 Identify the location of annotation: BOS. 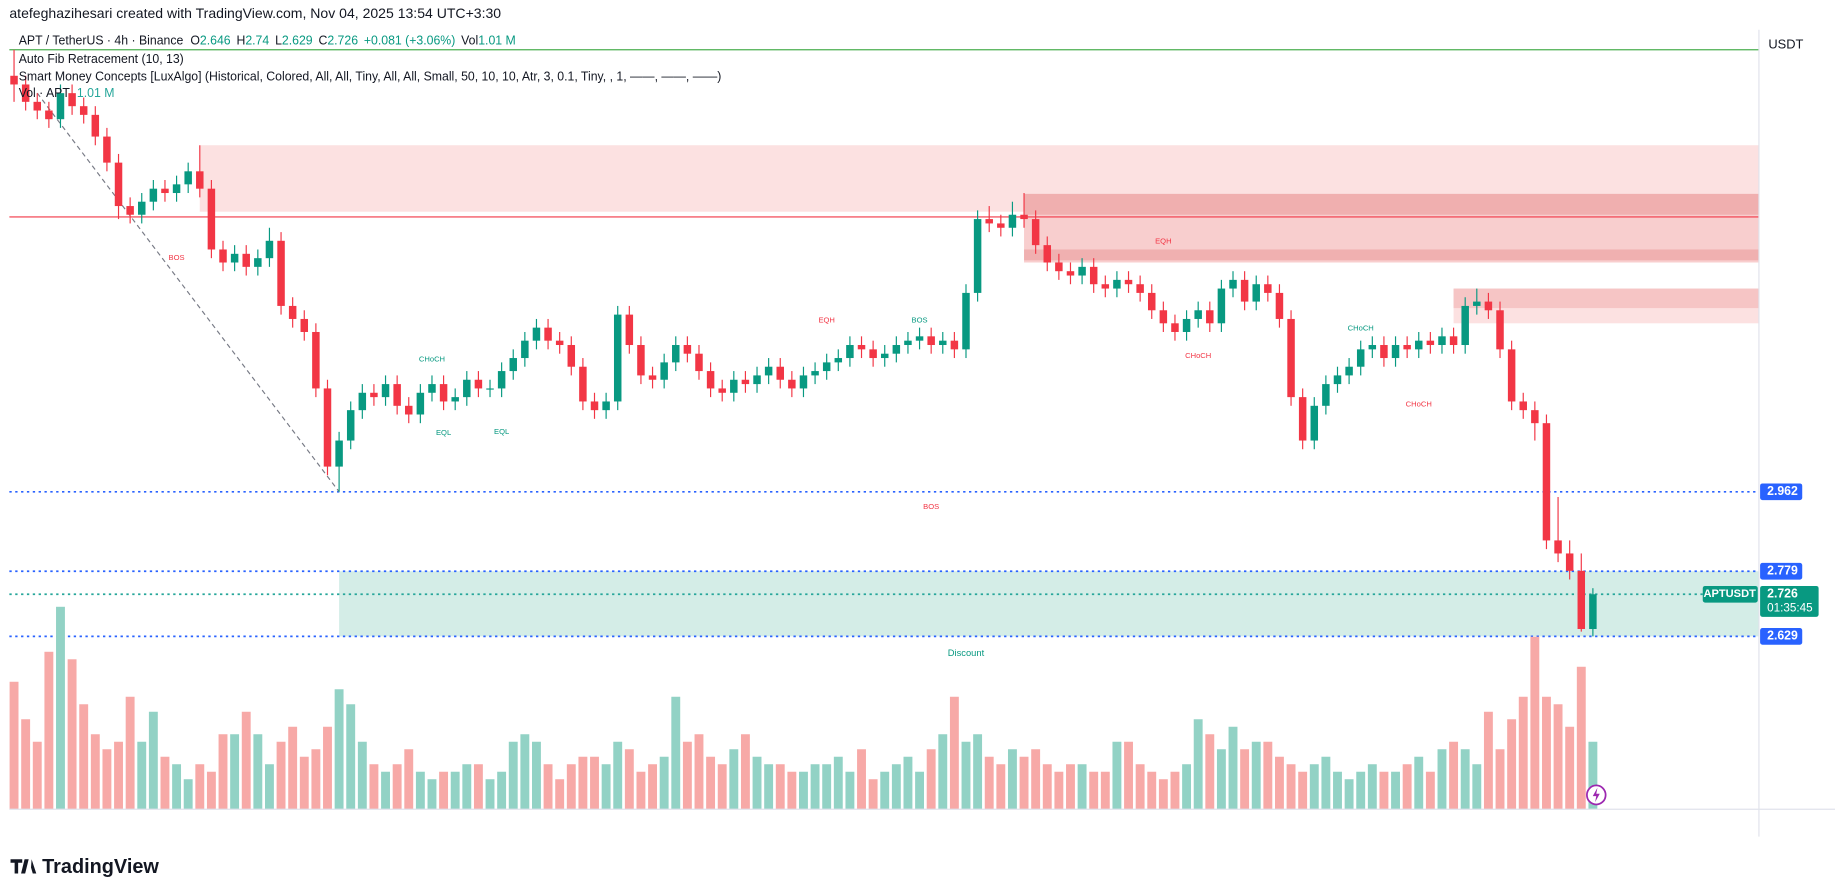
(920, 319).